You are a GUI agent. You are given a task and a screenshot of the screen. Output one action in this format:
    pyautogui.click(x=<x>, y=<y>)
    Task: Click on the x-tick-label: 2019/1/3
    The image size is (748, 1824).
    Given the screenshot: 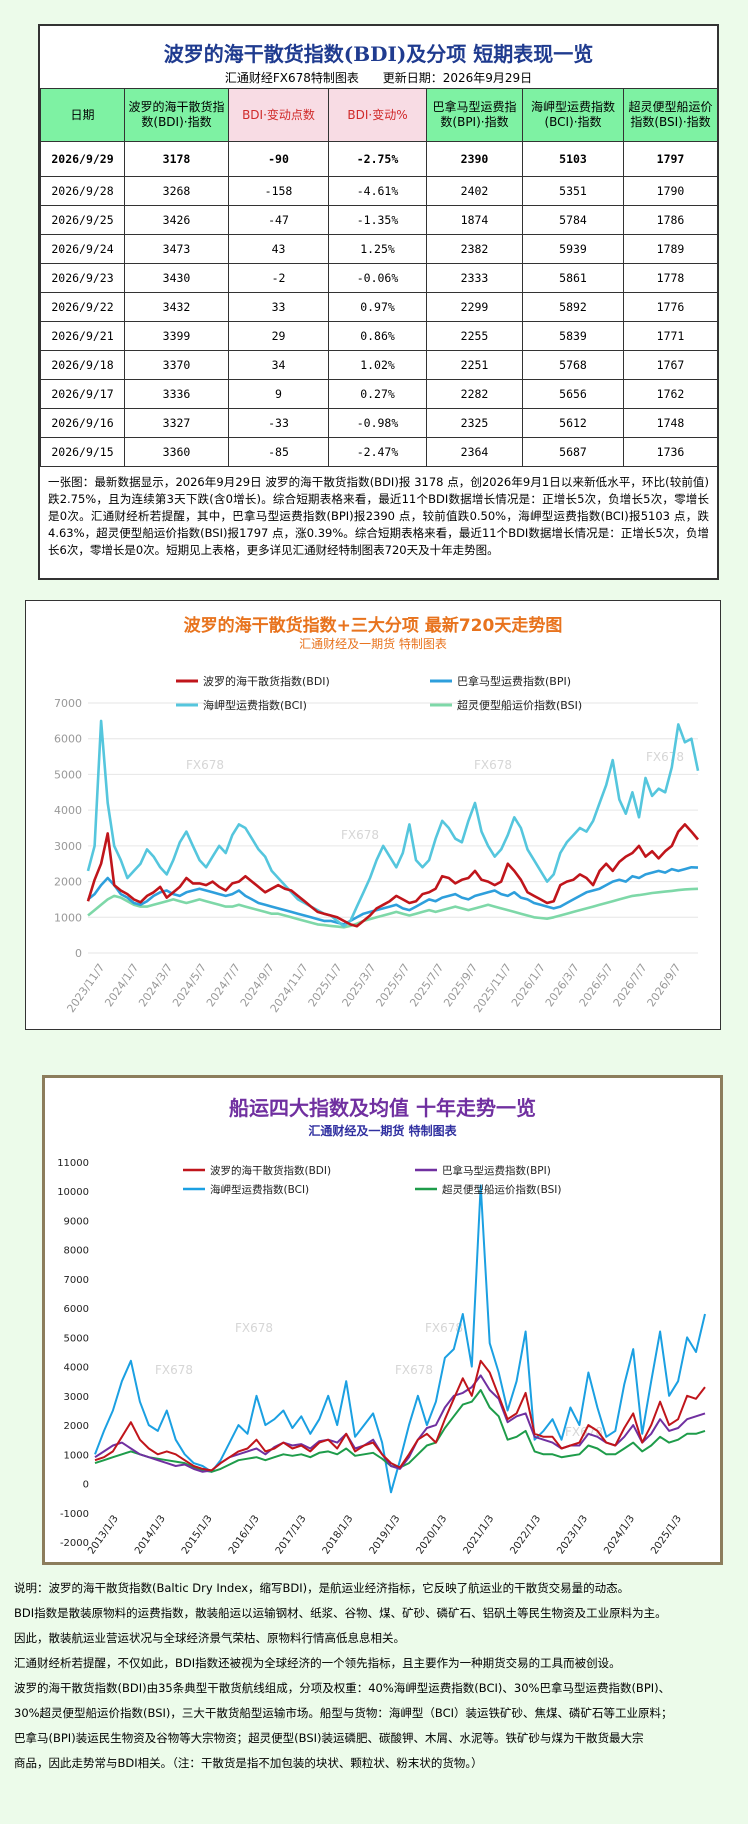 What is the action you would take?
    pyautogui.click(x=385, y=1534)
    